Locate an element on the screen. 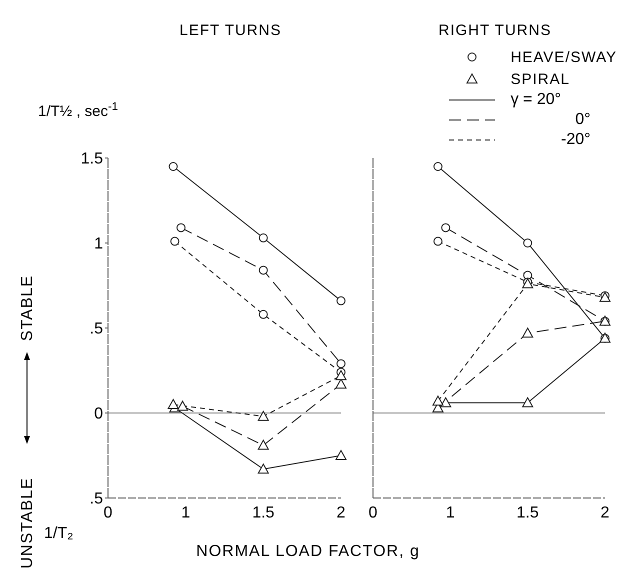 This screenshot has height=577, width=625. y-axis-title: 1/T½ , sec$^{-1}$ is located at coordinates (78, 110).